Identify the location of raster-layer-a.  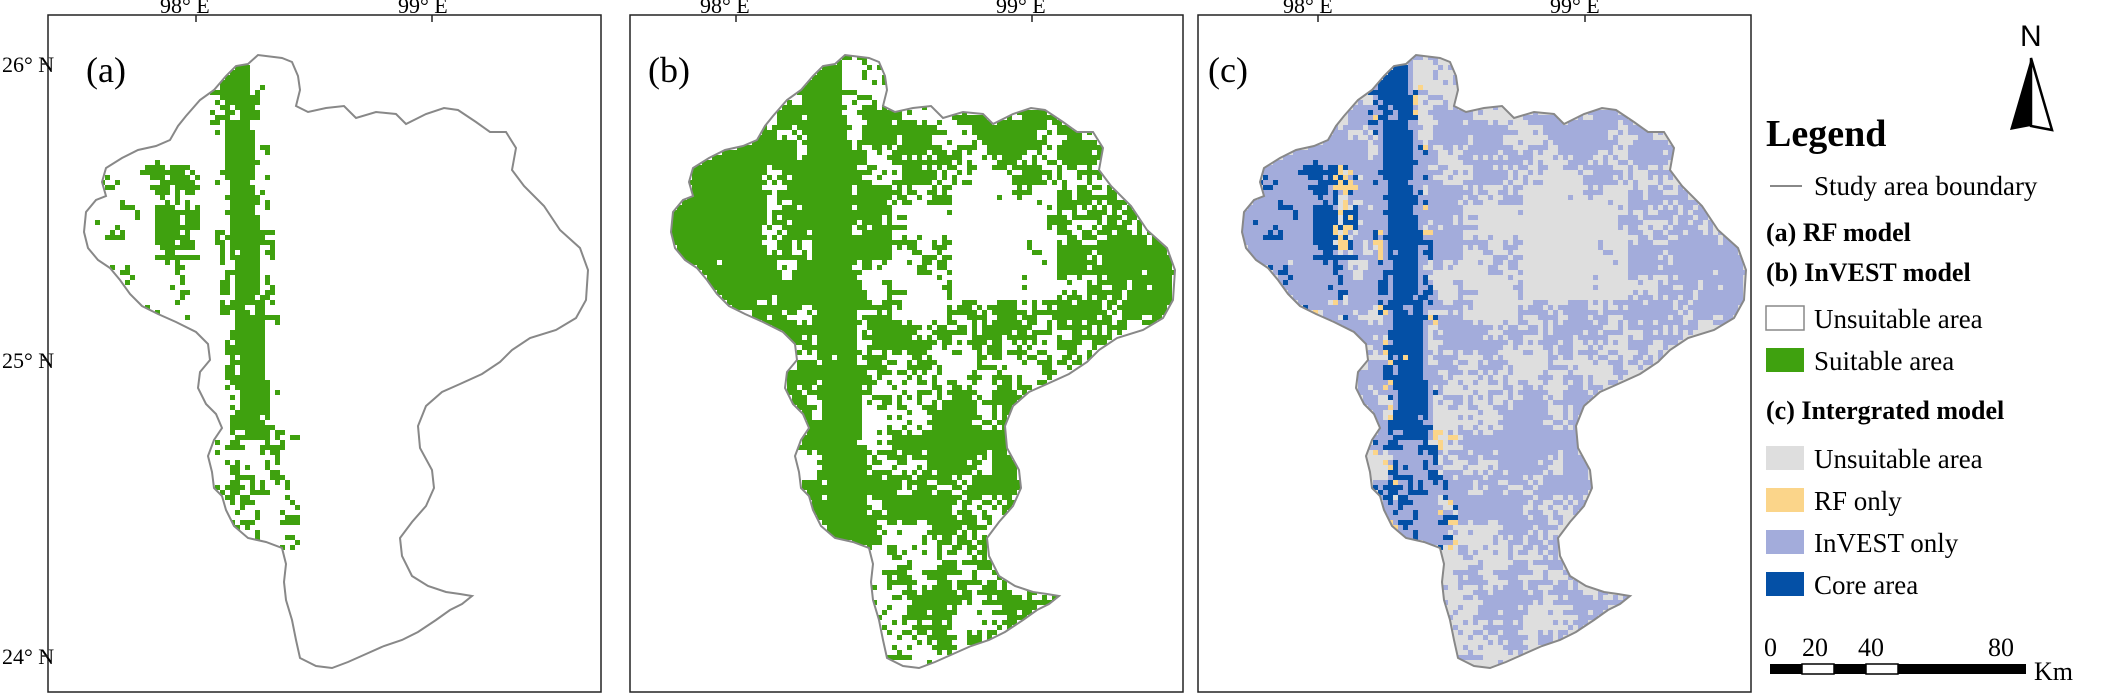
(197, 307).